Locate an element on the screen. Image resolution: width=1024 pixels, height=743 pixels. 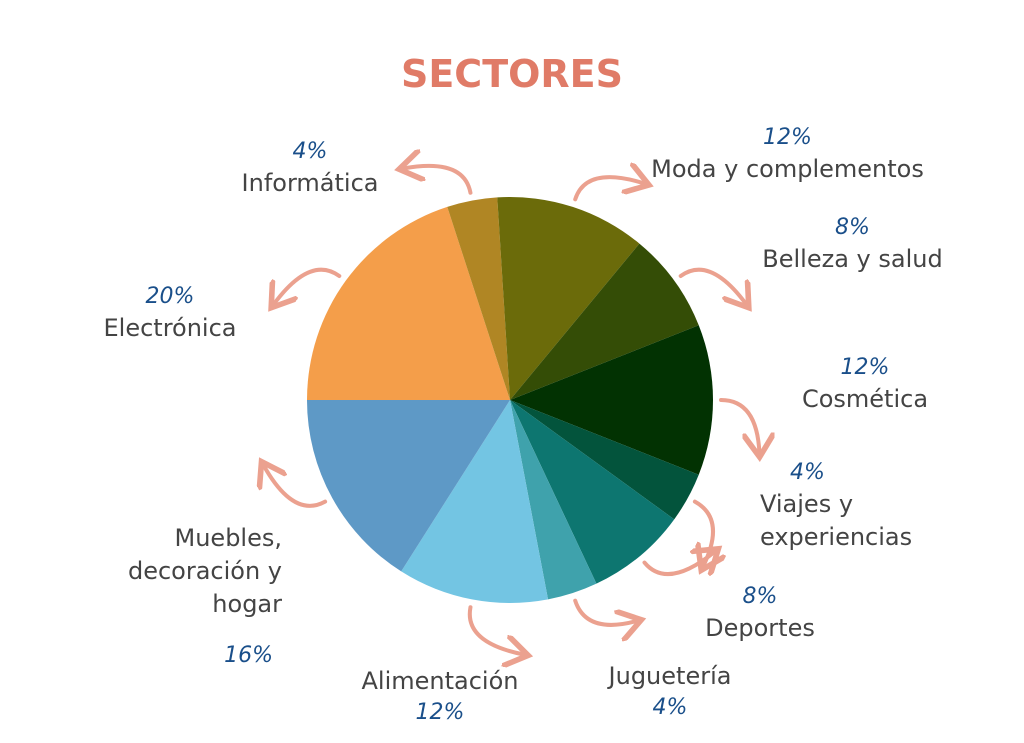
slice-label: 4% Informática is located at coordinates (310, 168).